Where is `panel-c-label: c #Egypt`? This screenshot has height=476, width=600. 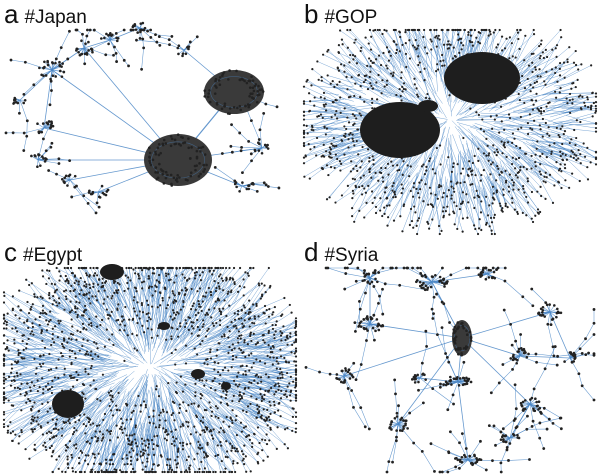 panel-c-label: c #Egypt is located at coordinates (43, 253).